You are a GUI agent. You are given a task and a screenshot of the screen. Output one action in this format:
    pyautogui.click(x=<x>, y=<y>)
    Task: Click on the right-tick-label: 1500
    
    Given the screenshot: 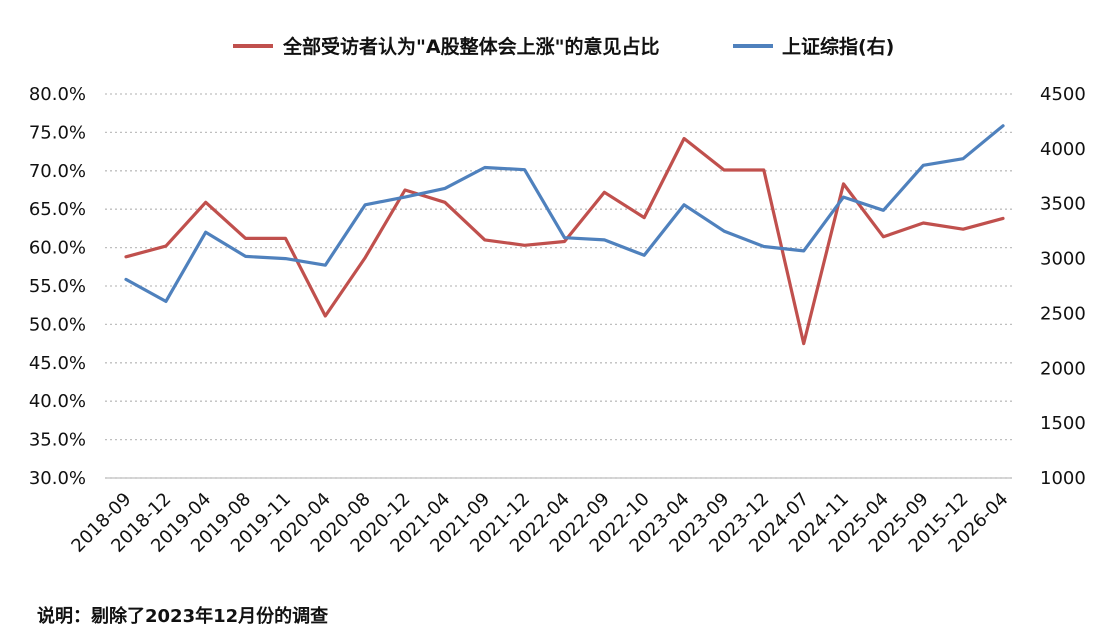 What is the action you would take?
    pyautogui.click(x=1063, y=423)
    